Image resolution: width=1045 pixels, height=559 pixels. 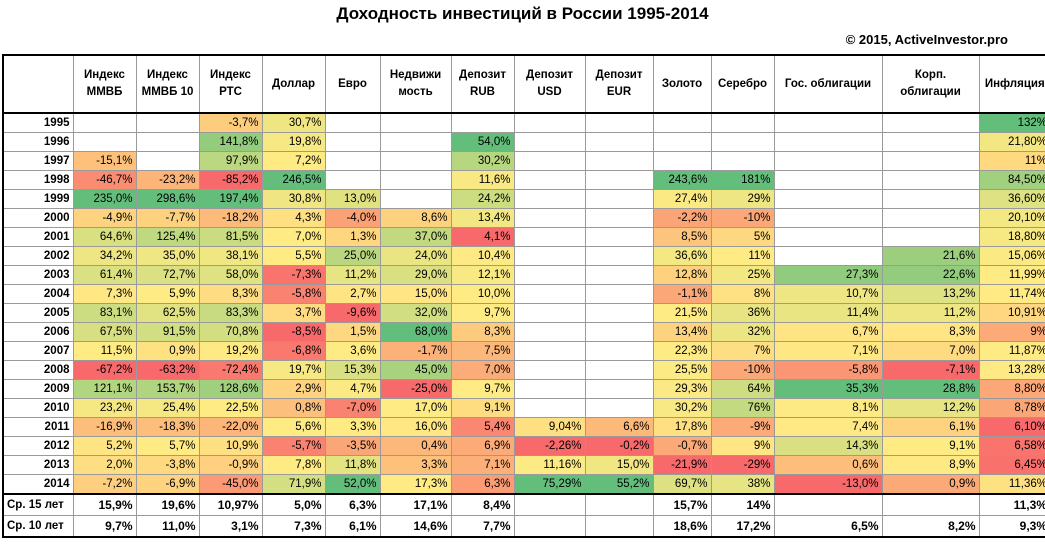 What do you see at coordinates (482, 275) in the screenshot?
I see `value-cell: 12,1%` at bounding box center [482, 275].